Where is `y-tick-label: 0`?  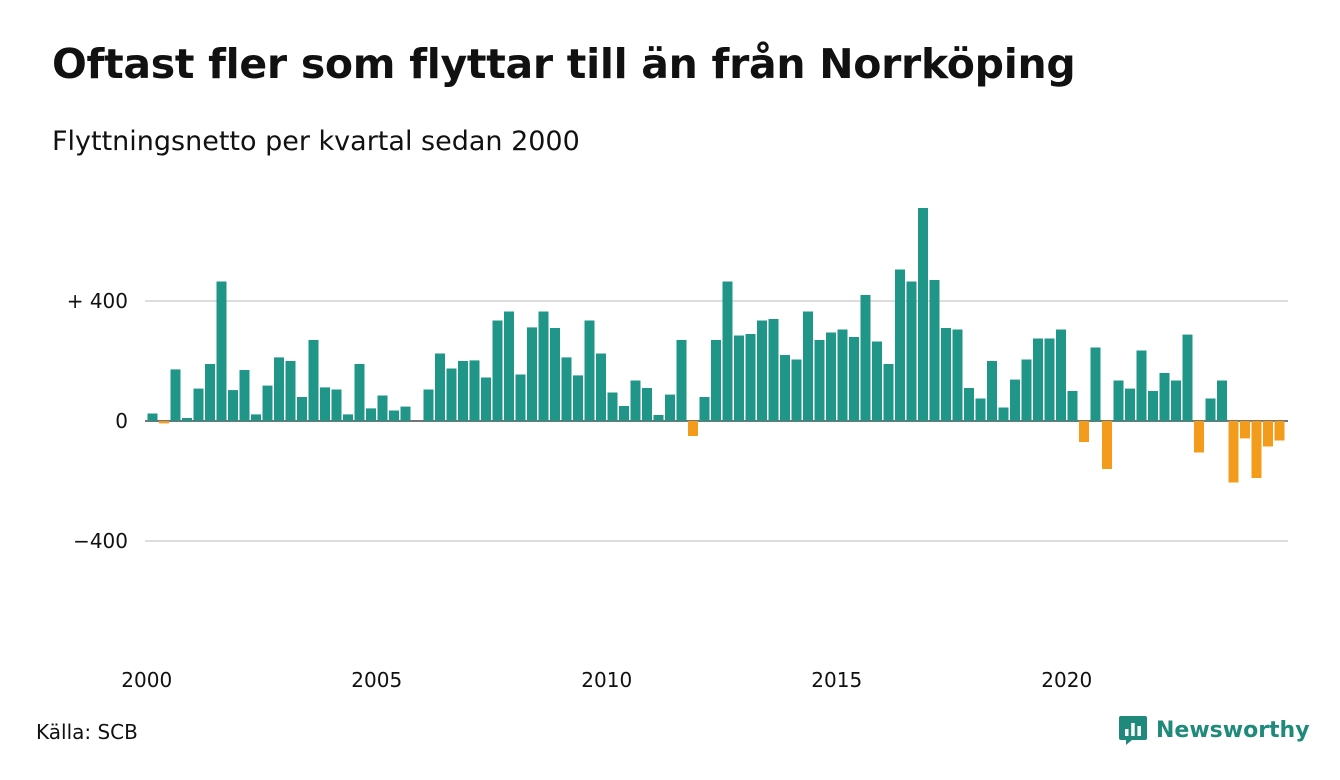 y-tick-label: 0 is located at coordinates (121, 421).